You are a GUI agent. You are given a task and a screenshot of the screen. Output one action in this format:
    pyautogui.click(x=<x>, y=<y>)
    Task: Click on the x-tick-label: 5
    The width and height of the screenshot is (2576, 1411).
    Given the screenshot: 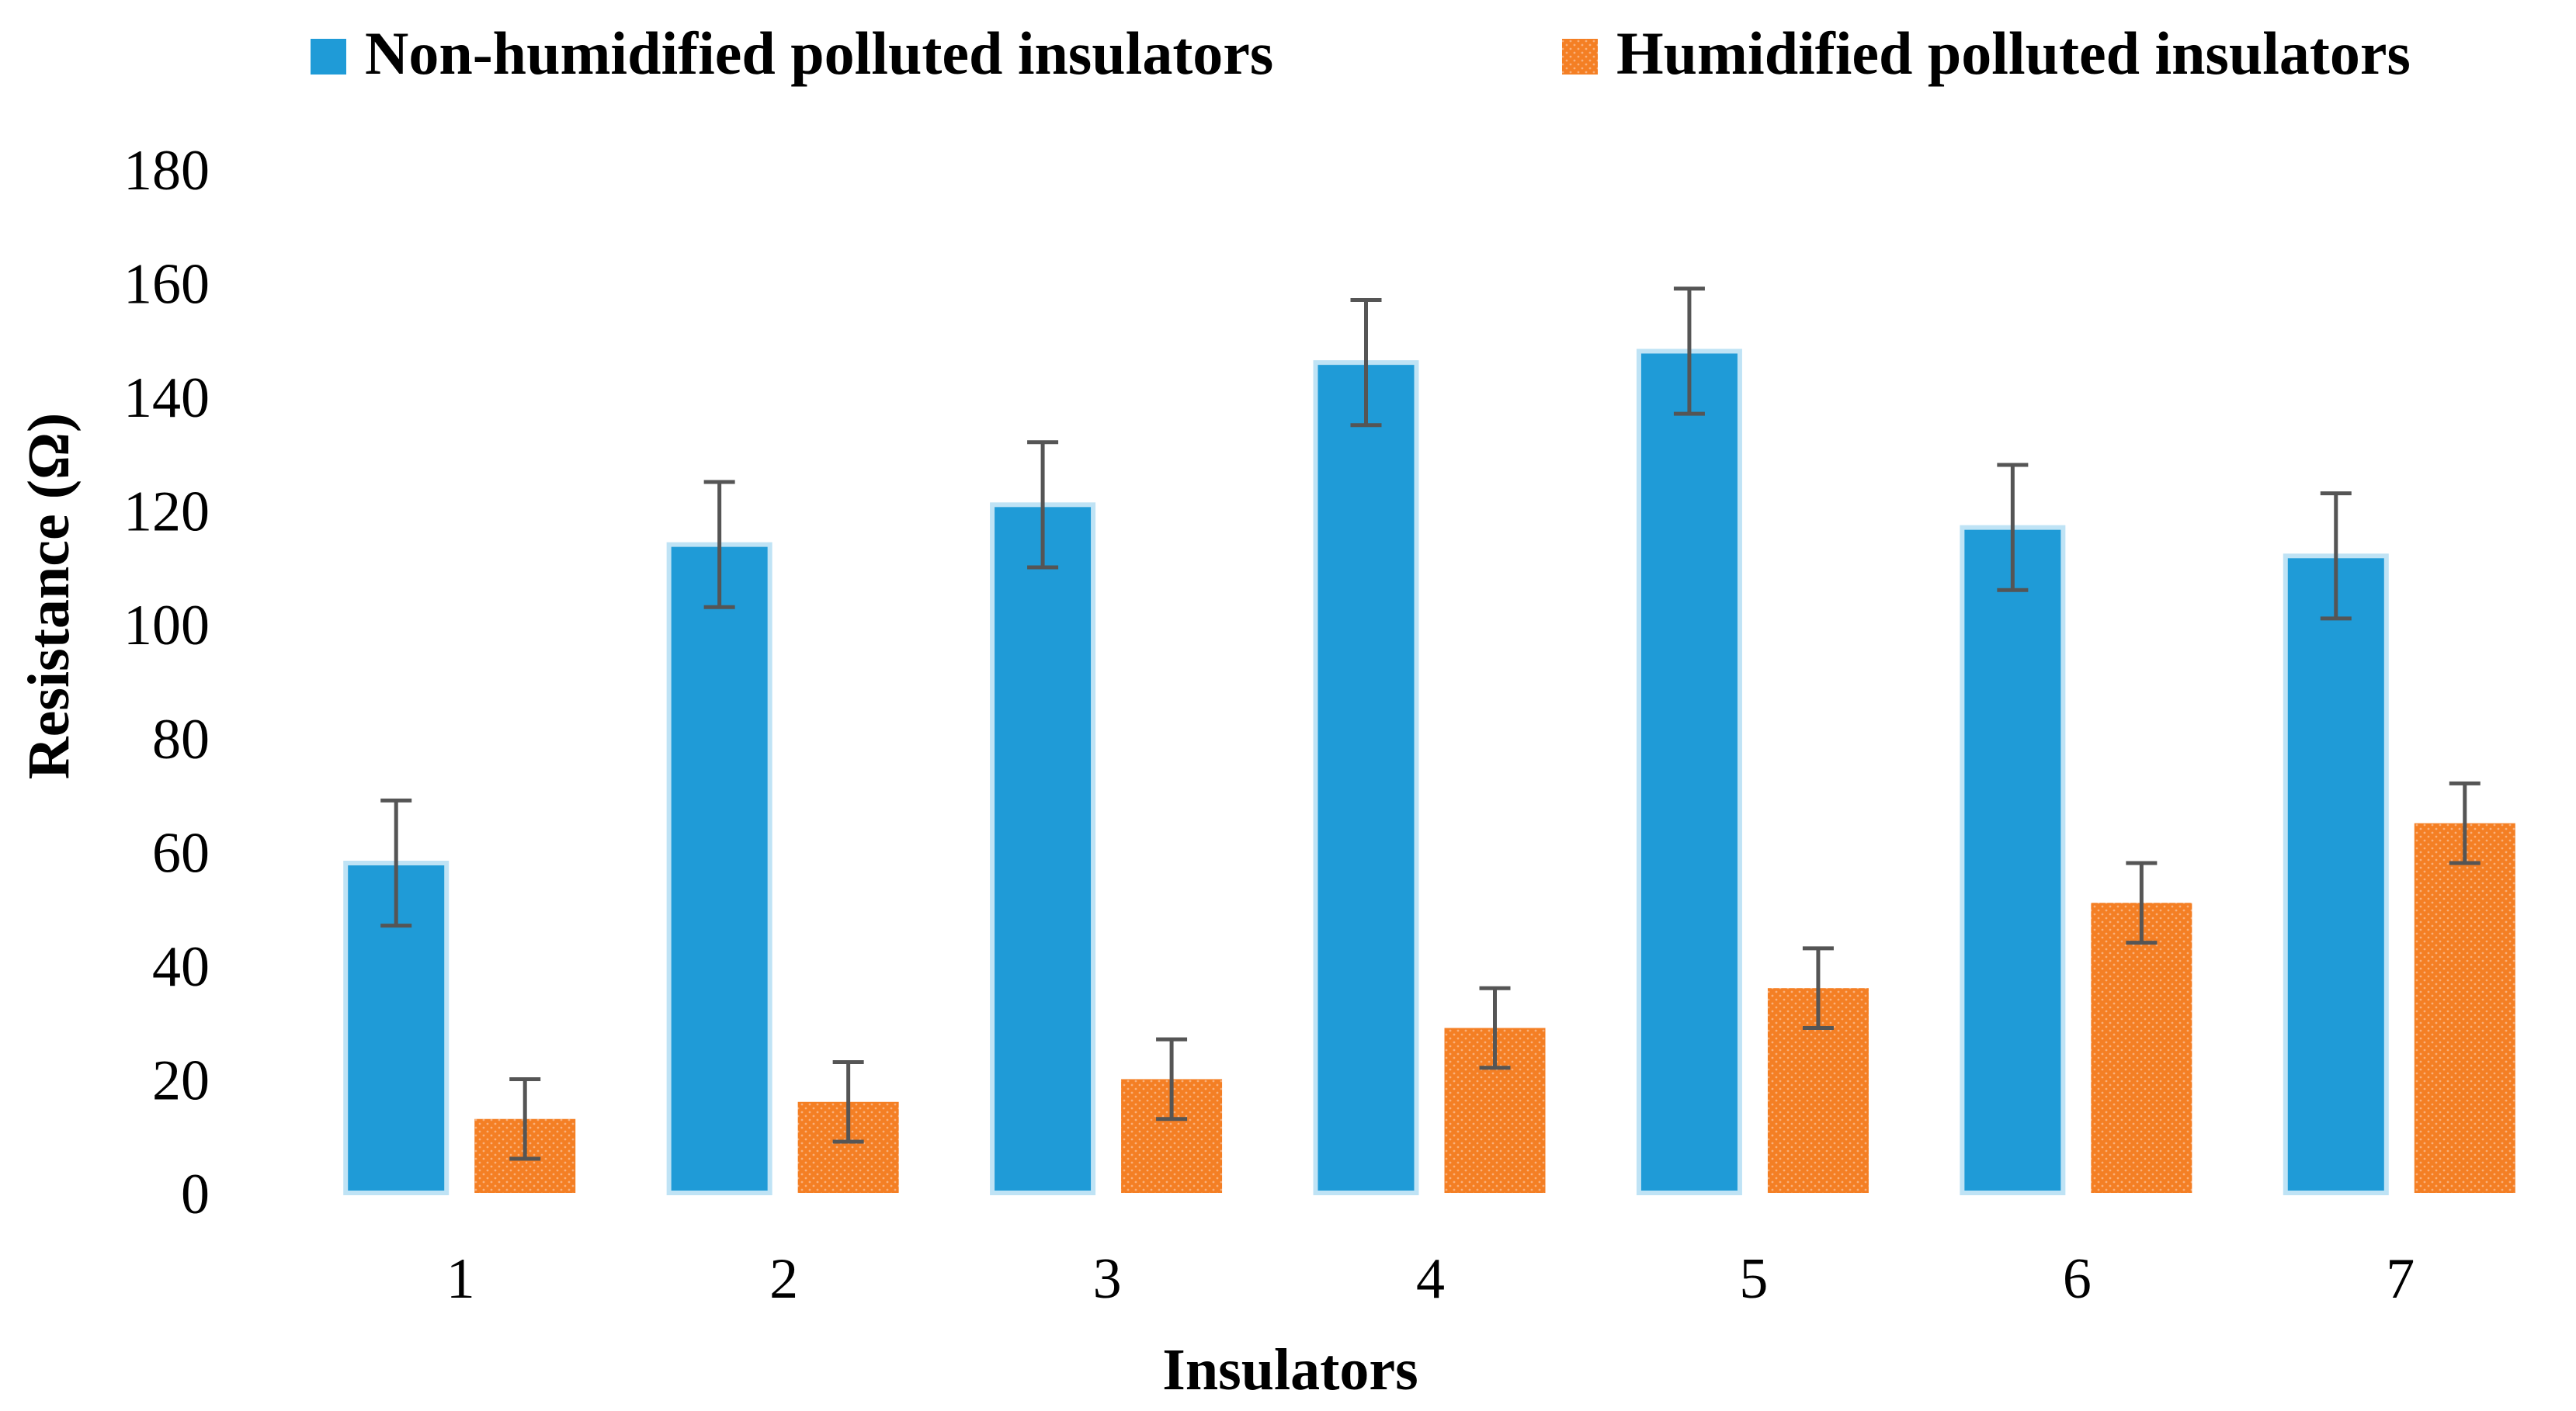 What is the action you would take?
    pyautogui.click(x=1753, y=1279)
    